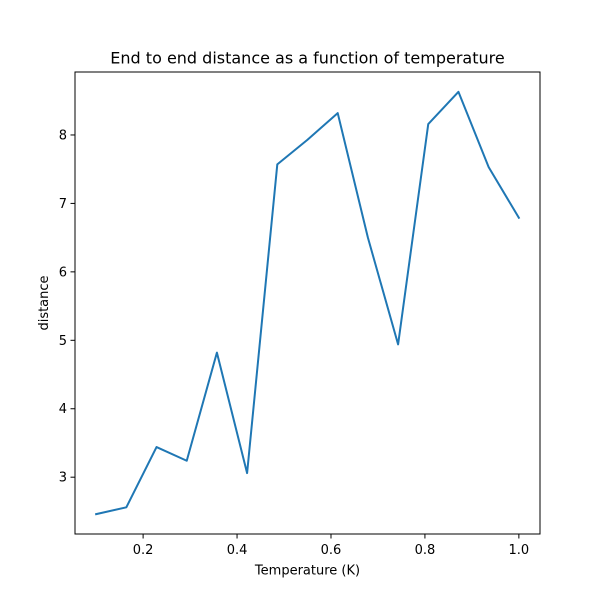  What do you see at coordinates (63, 341) in the screenshot?
I see `y-tick-label: 5` at bounding box center [63, 341].